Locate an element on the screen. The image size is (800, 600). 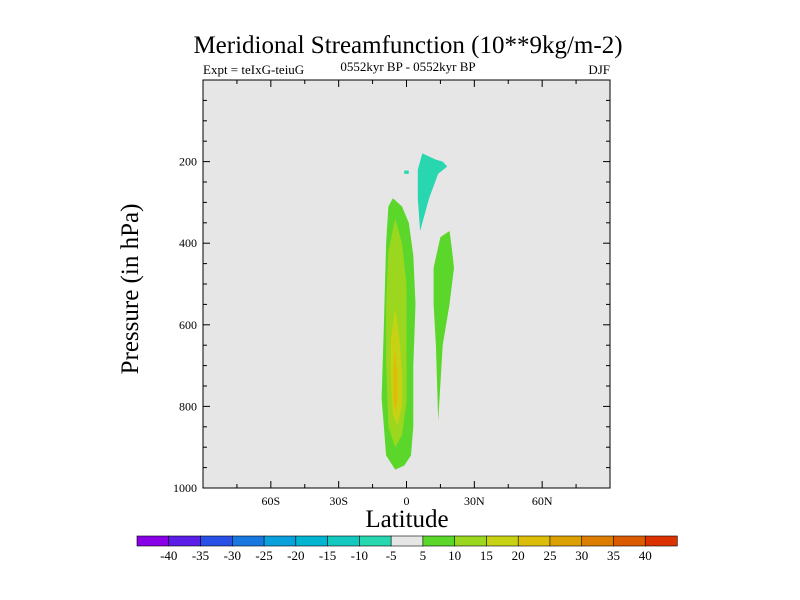
chart-title: Meridional Streamfunction (10**9kg/m-2) is located at coordinates (407, 45).